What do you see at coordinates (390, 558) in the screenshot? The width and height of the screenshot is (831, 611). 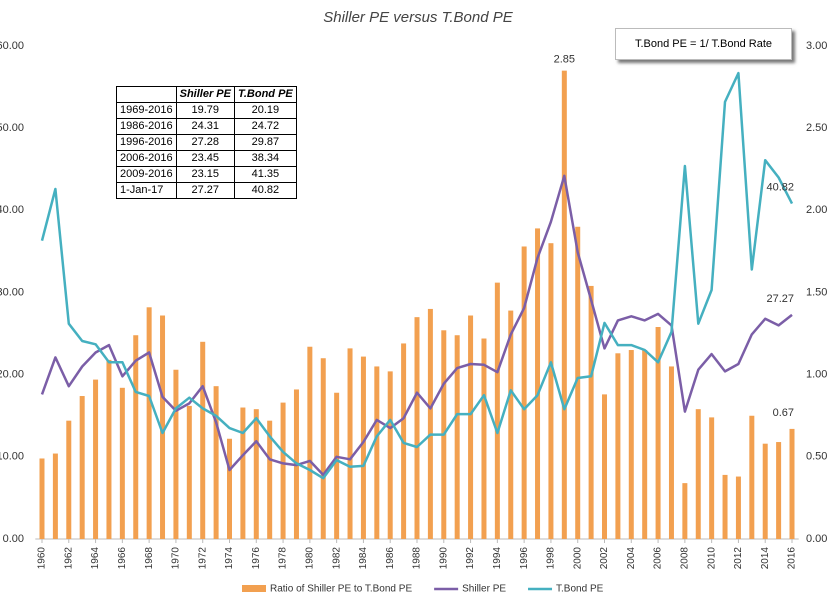 I see `x-tick-label: 1986` at bounding box center [390, 558].